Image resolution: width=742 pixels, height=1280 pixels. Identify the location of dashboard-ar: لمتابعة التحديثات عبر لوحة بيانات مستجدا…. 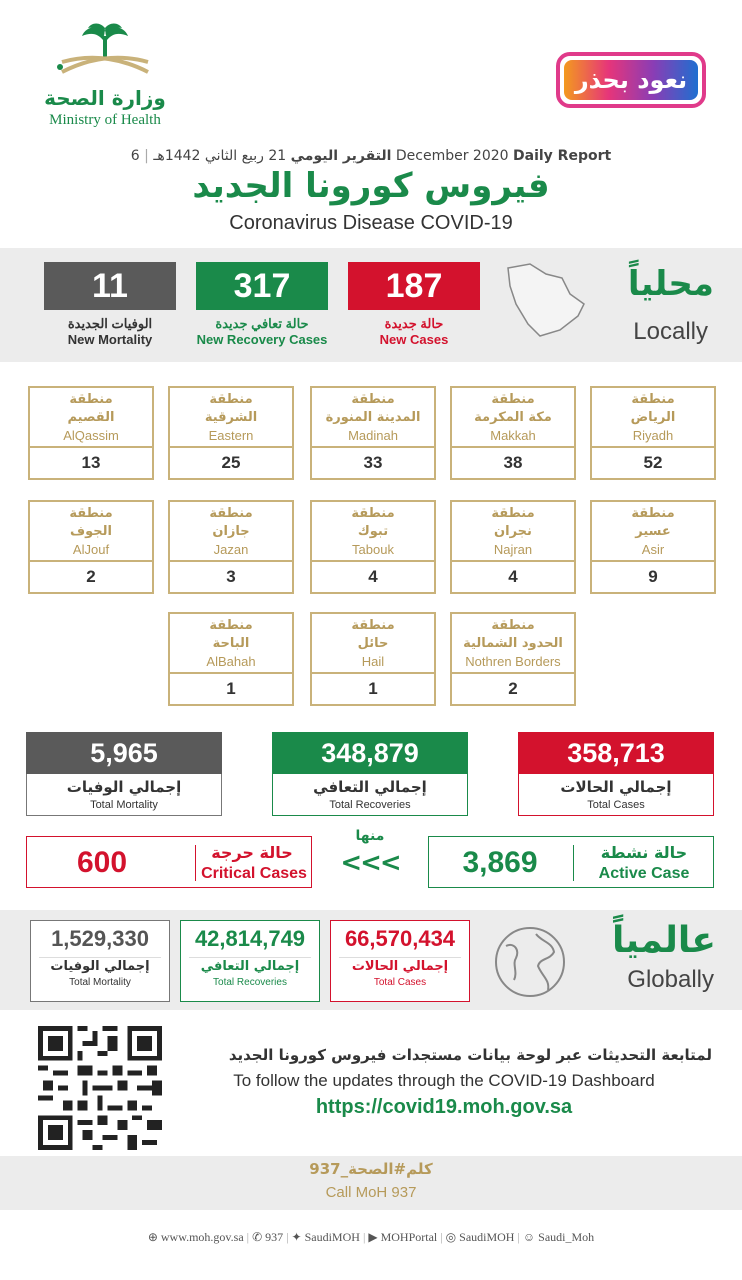
(470, 1055).